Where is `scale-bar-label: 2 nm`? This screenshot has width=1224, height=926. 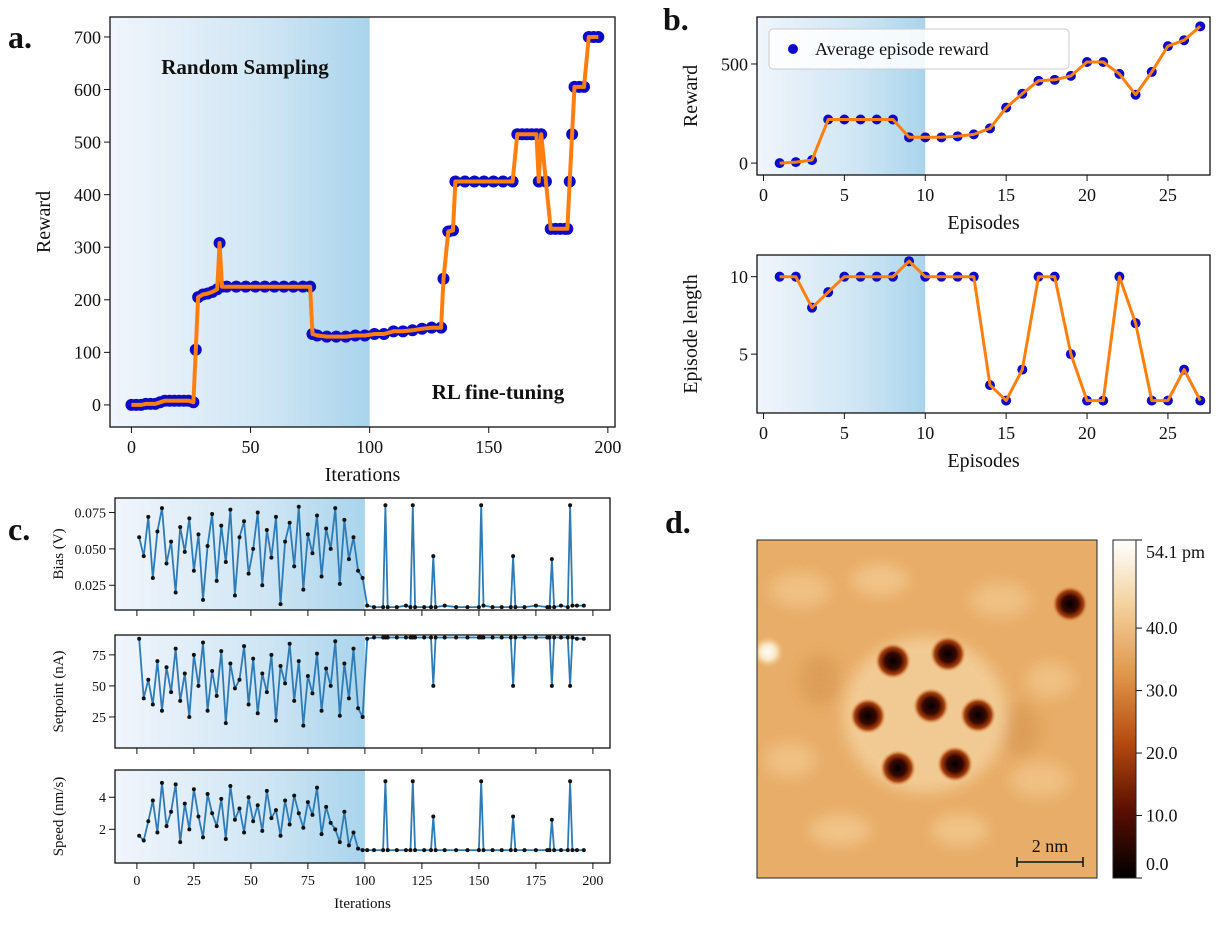 scale-bar-label: 2 nm is located at coordinates (1050, 846).